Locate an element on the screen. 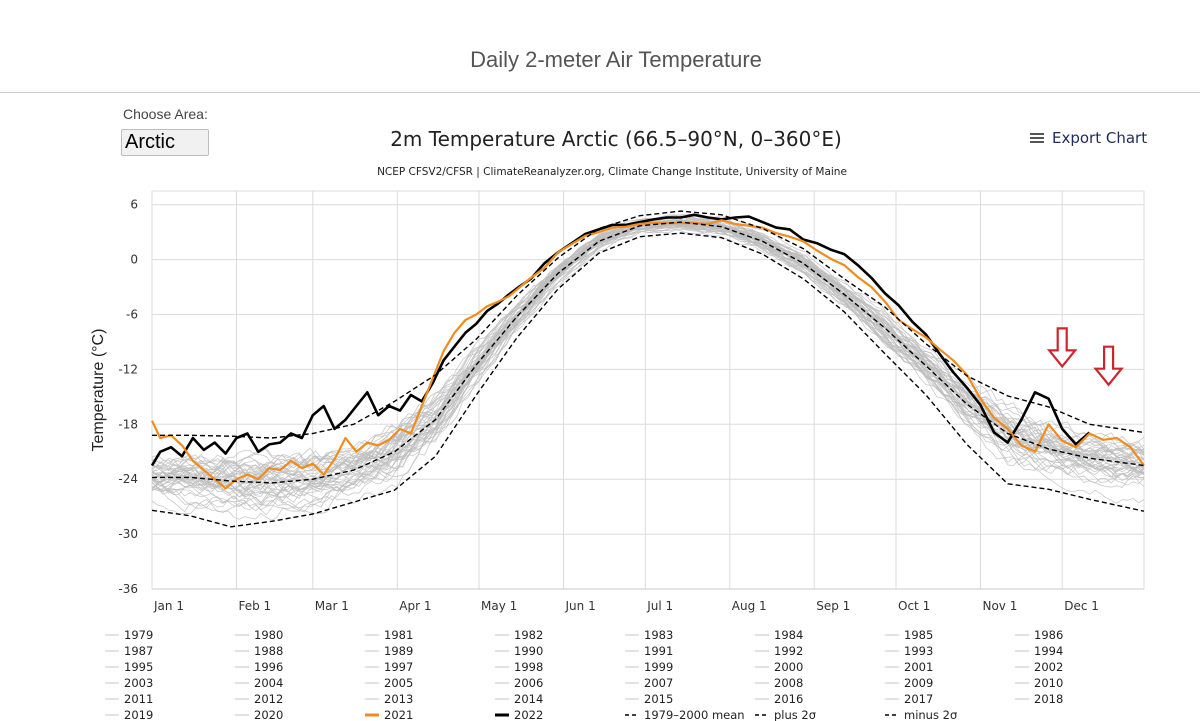 Image resolution: width=1200 pixels, height=721 pixels. page-title: Daily 2-meter Air Temperature is located at coordinates (616, 59).